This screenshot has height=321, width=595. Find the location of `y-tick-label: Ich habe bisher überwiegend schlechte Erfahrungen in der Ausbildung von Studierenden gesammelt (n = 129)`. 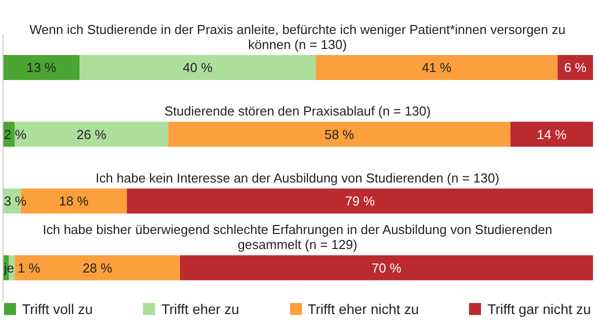

y-tick-label: Ich habe bisher überwiegend schlechte Erfahrungen in der Ausbildung von Studierenden gesammelt (n = 129) is located at coordinates (297, 237).